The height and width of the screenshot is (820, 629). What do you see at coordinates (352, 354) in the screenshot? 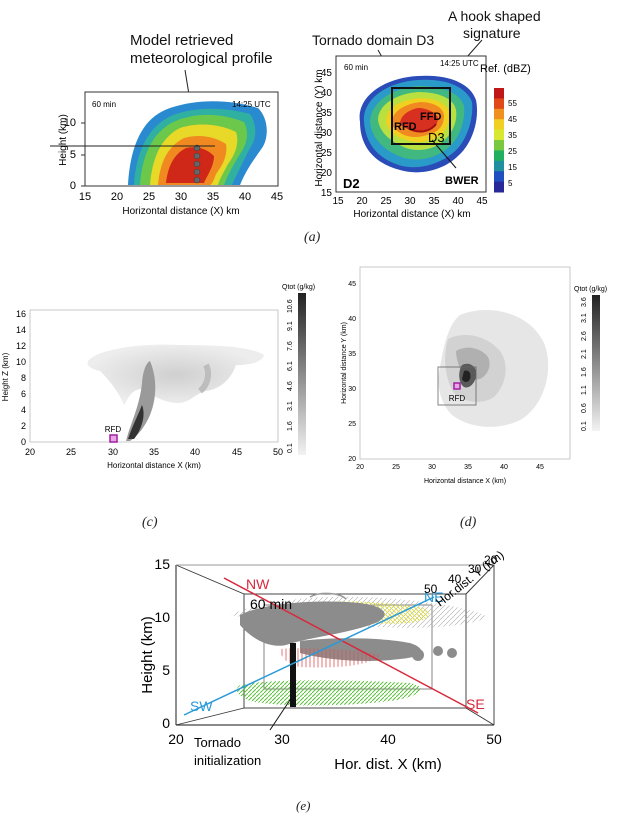
I see `d-ytick-3: 35` at bounding box center [352, 354].